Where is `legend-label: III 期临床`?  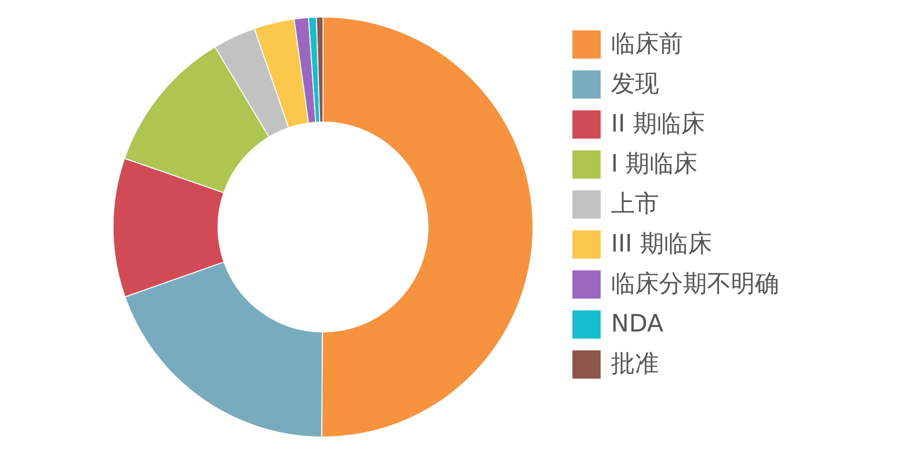
legend-label: III 期临床 is located at coordinates (661, 244).